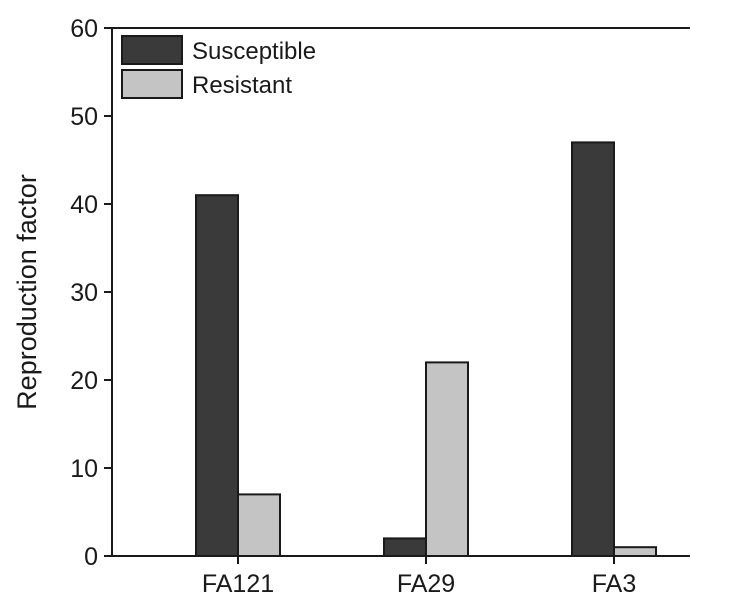  Describe the element at coordinates (91, 557) in the screenshot. I see `y-tick-label: 0` at that location.